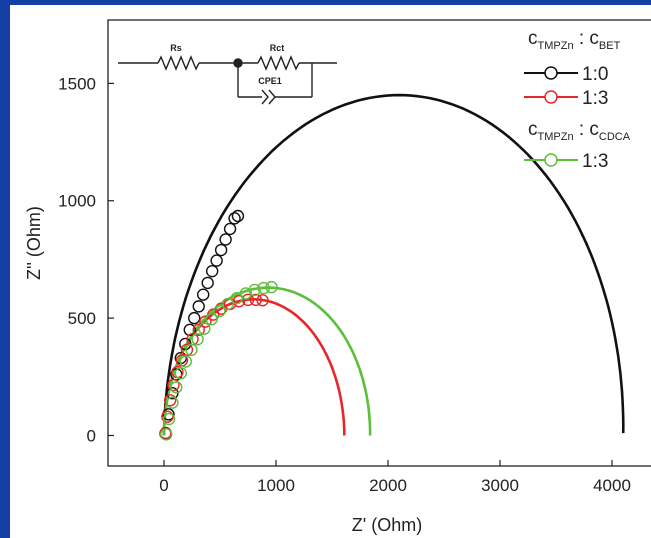 This screenshot has height=538, width=651. Describe the element at coordinates (556, 137) in the screenshot. I see `legend-group2-sub1: TMPZn` at that location.